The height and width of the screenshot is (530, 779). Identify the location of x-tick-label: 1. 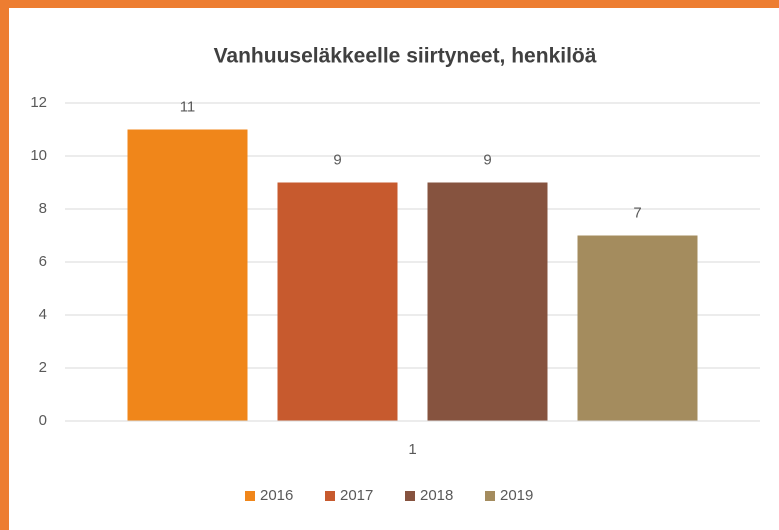
(412, 449).